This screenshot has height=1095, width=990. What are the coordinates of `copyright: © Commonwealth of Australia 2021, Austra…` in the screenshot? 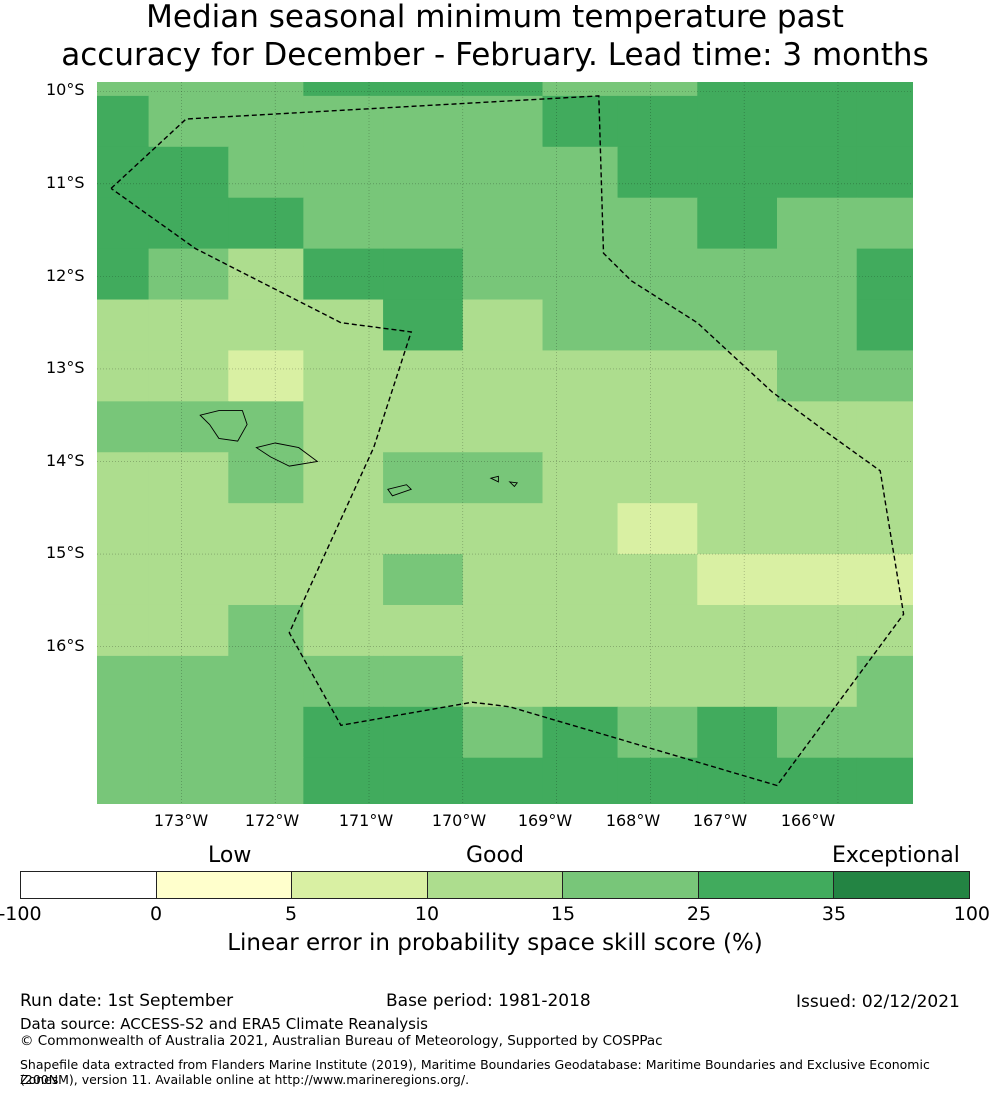 It's located at (341, 1041).